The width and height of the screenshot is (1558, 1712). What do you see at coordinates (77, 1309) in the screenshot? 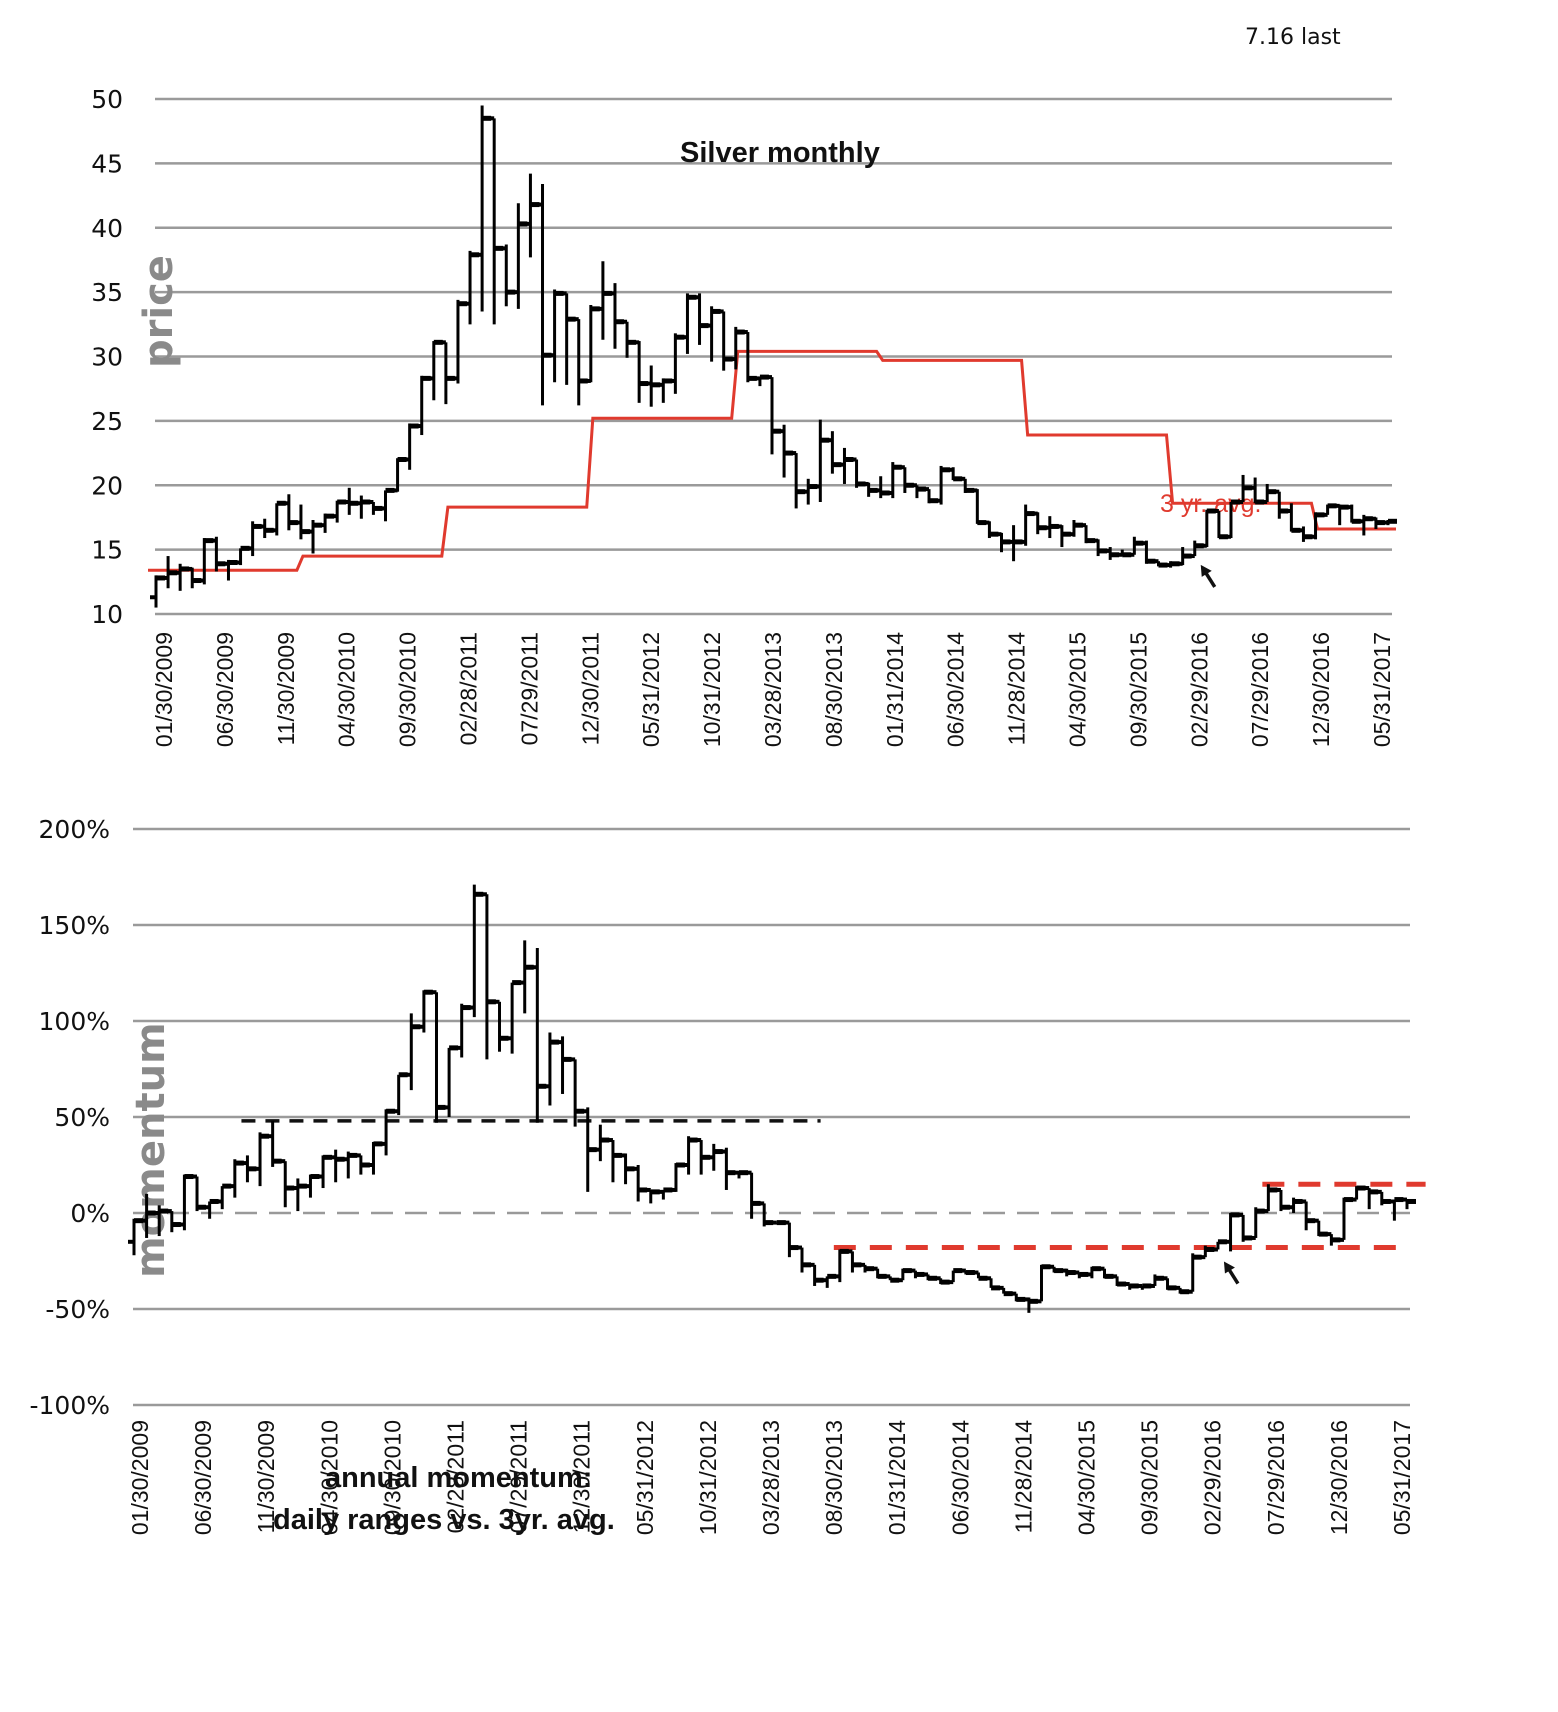
I see `y-tick-label: -50%` at bounding box center [77, 1309].